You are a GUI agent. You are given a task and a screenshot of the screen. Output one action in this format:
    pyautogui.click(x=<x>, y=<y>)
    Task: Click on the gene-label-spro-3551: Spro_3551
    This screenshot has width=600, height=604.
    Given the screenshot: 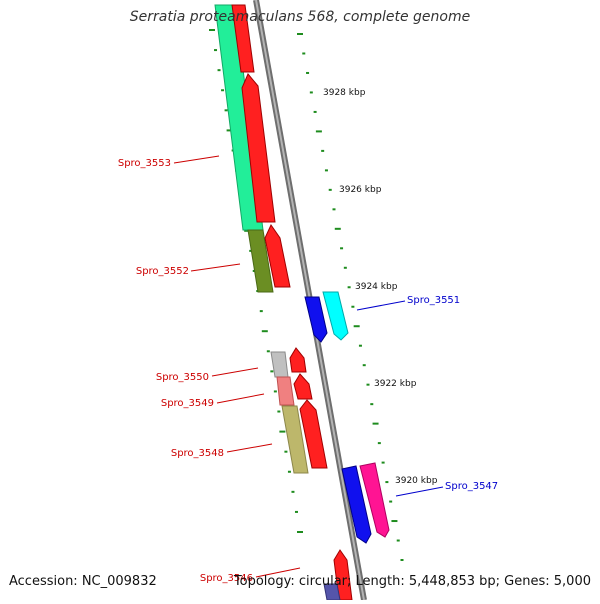 What is the action you would take?
    pyautogui.click(x=433, y=300)
    